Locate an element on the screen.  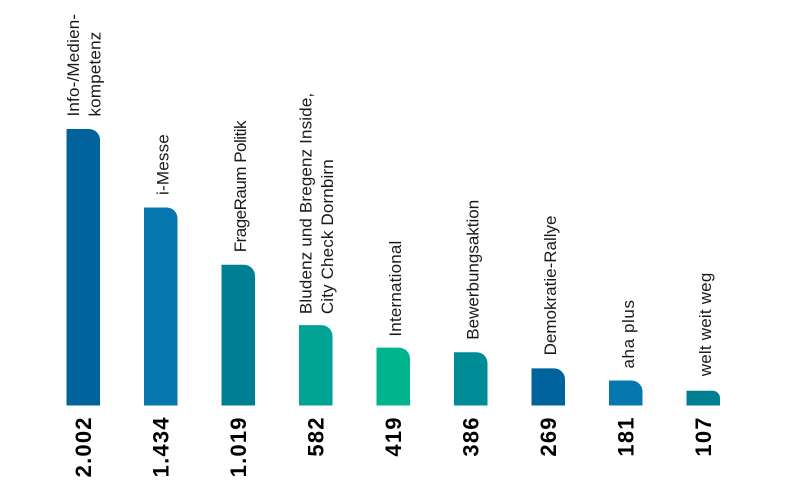
svg-text: City Check Dornbirn is located at coordinates (327, 236).